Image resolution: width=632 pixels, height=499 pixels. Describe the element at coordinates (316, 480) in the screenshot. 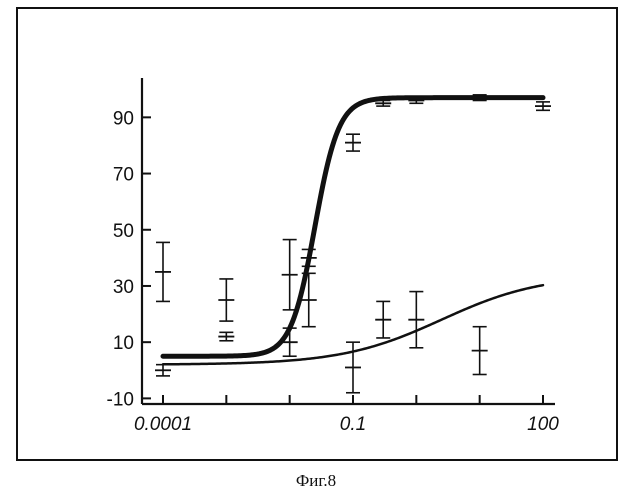

I see `figure-caption: Фиг.8` at that location.